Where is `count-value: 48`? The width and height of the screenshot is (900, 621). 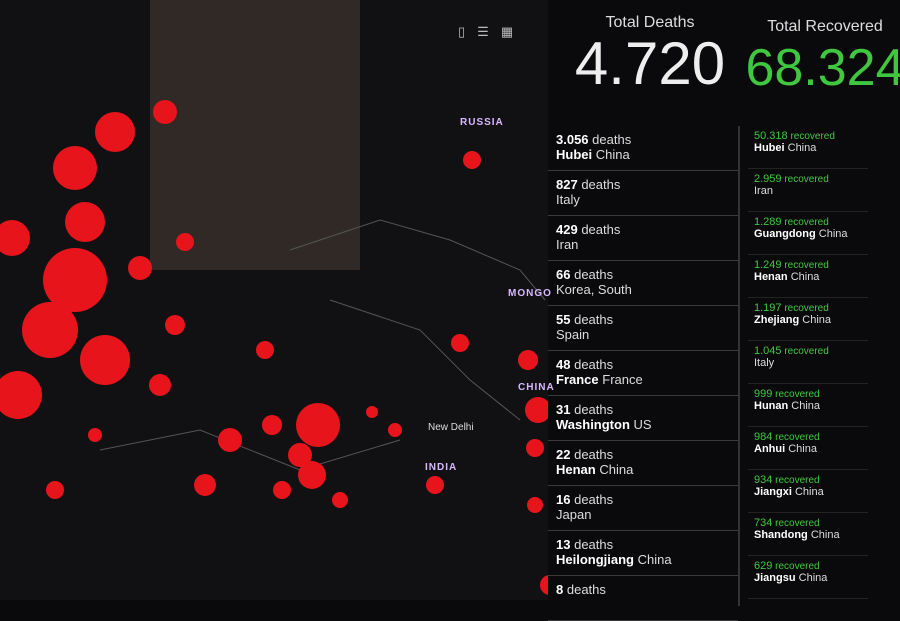 count-value: 48 is located at coordinates (563, 364).